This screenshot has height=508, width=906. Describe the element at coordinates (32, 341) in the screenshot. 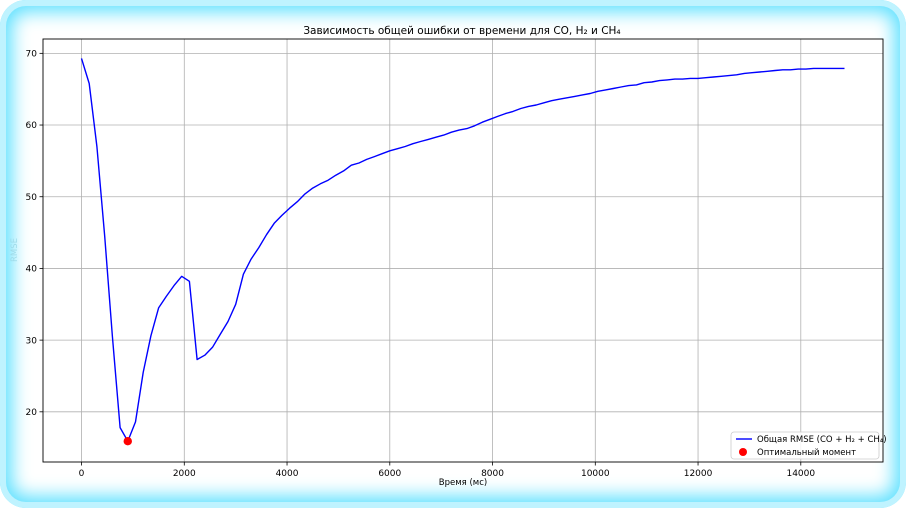

I see `y-tick-label: 30` at that location.